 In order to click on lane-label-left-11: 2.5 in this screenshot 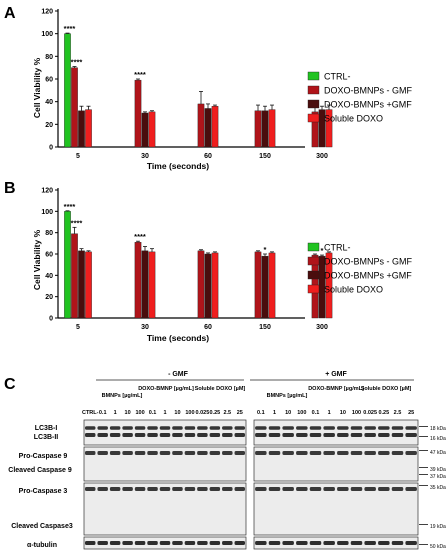, I will do `click(227, 413)`.